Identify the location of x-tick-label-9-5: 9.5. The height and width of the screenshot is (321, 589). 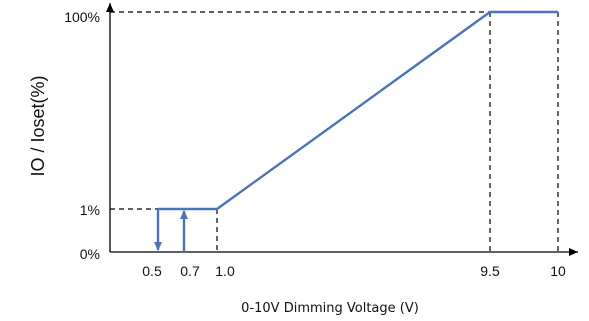
(490, 271).